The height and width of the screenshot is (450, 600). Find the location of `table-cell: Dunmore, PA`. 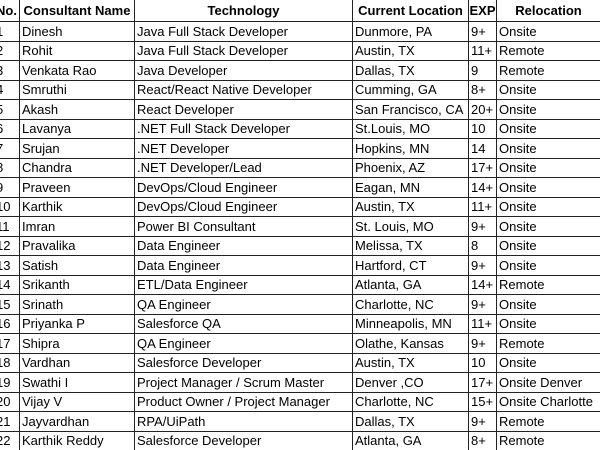

table-cell: Dunmore, PA is located at coordinates (411, 32).